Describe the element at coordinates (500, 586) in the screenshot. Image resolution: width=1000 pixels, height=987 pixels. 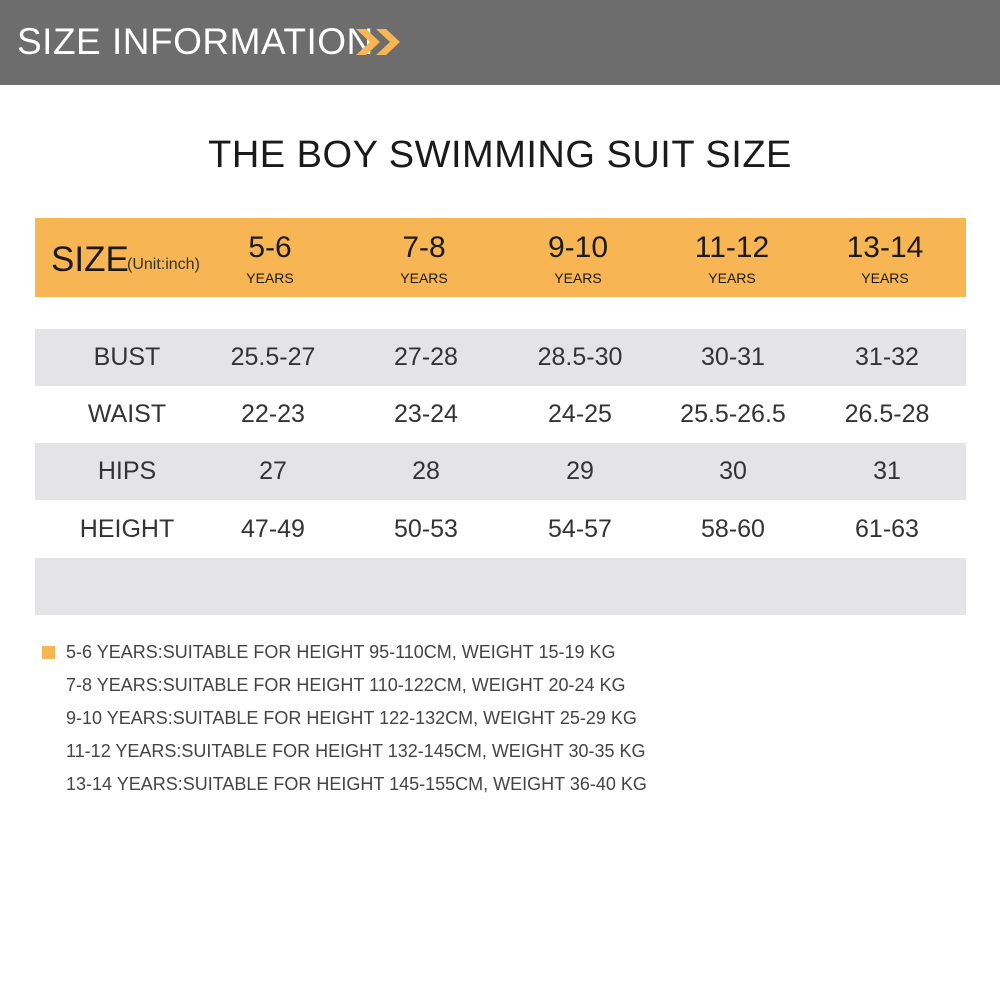
I see `table-row-empty` at that location.